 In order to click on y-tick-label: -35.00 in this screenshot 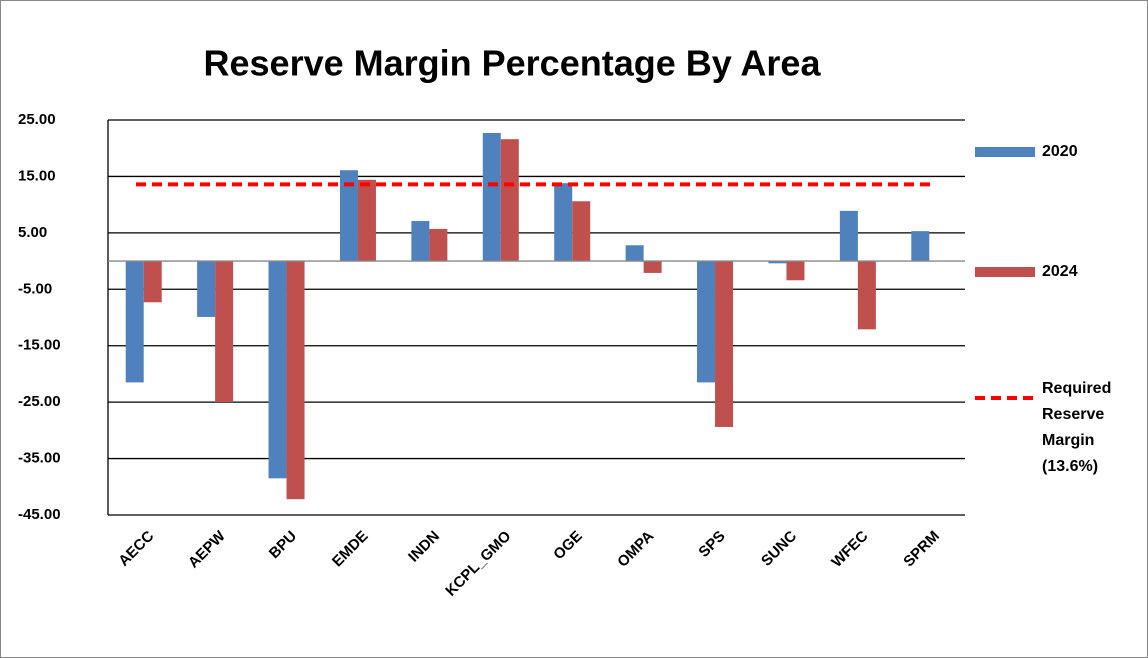, I will do `click(39, 458)`.